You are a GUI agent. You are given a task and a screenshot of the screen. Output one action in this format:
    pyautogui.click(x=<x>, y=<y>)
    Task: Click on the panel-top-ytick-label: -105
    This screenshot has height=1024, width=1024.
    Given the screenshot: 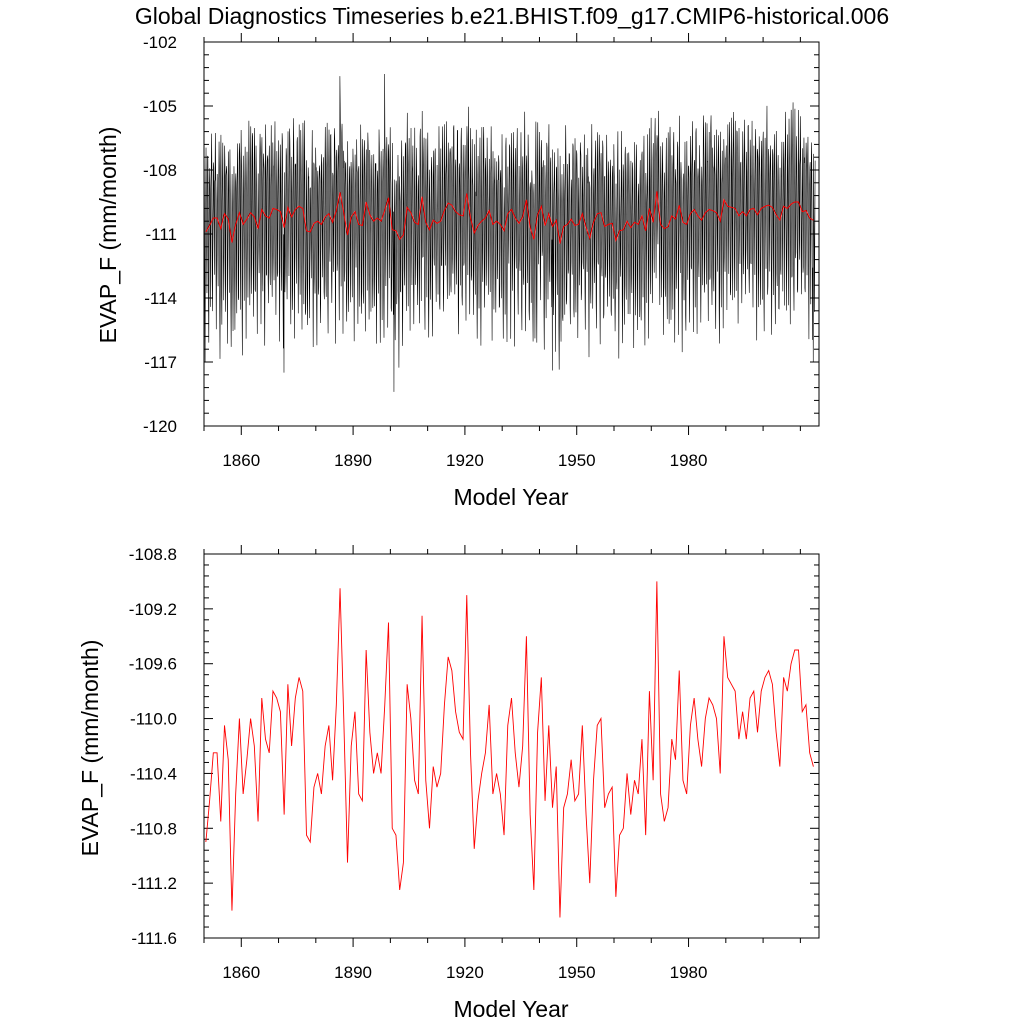 What is the action you would take?
    pyautogui.click(x=160, y=106)
    